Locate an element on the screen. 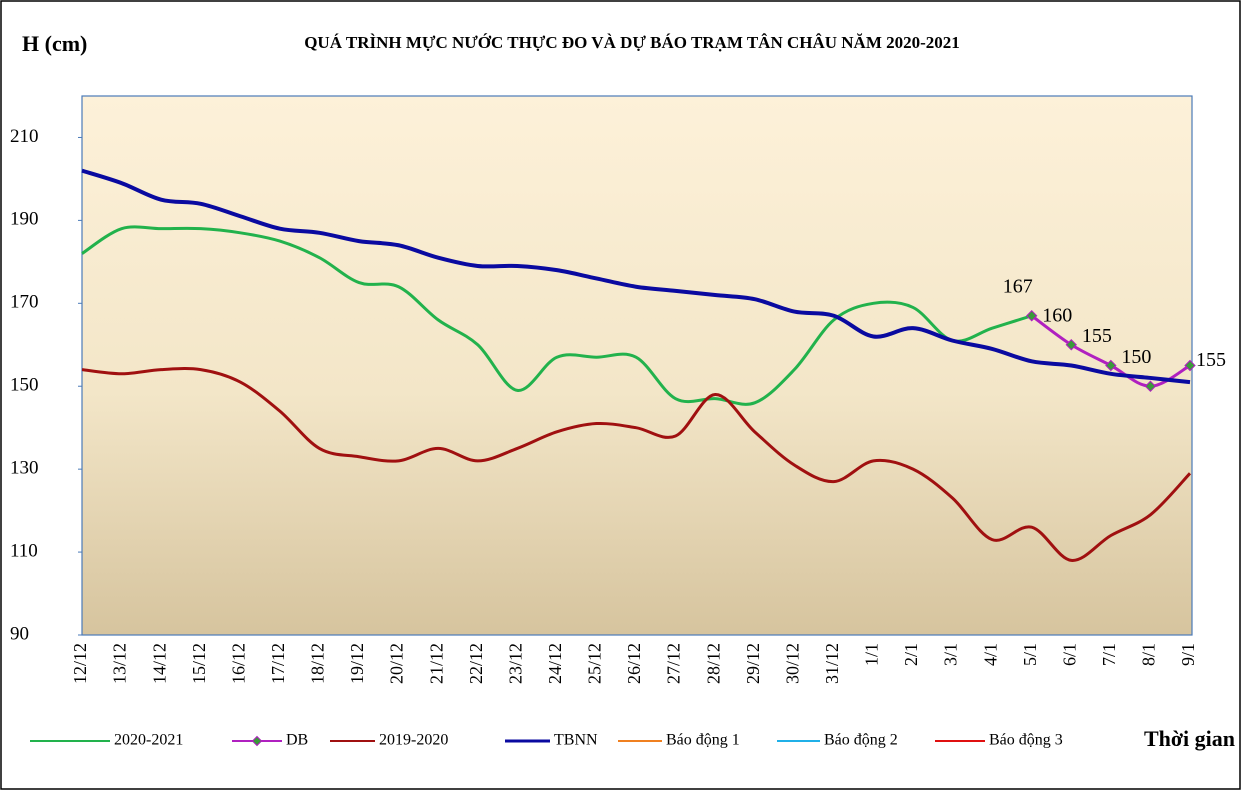 The image size is (1241, 790). x-axis-label: Thời gian is located at coordinates (1189, 738).